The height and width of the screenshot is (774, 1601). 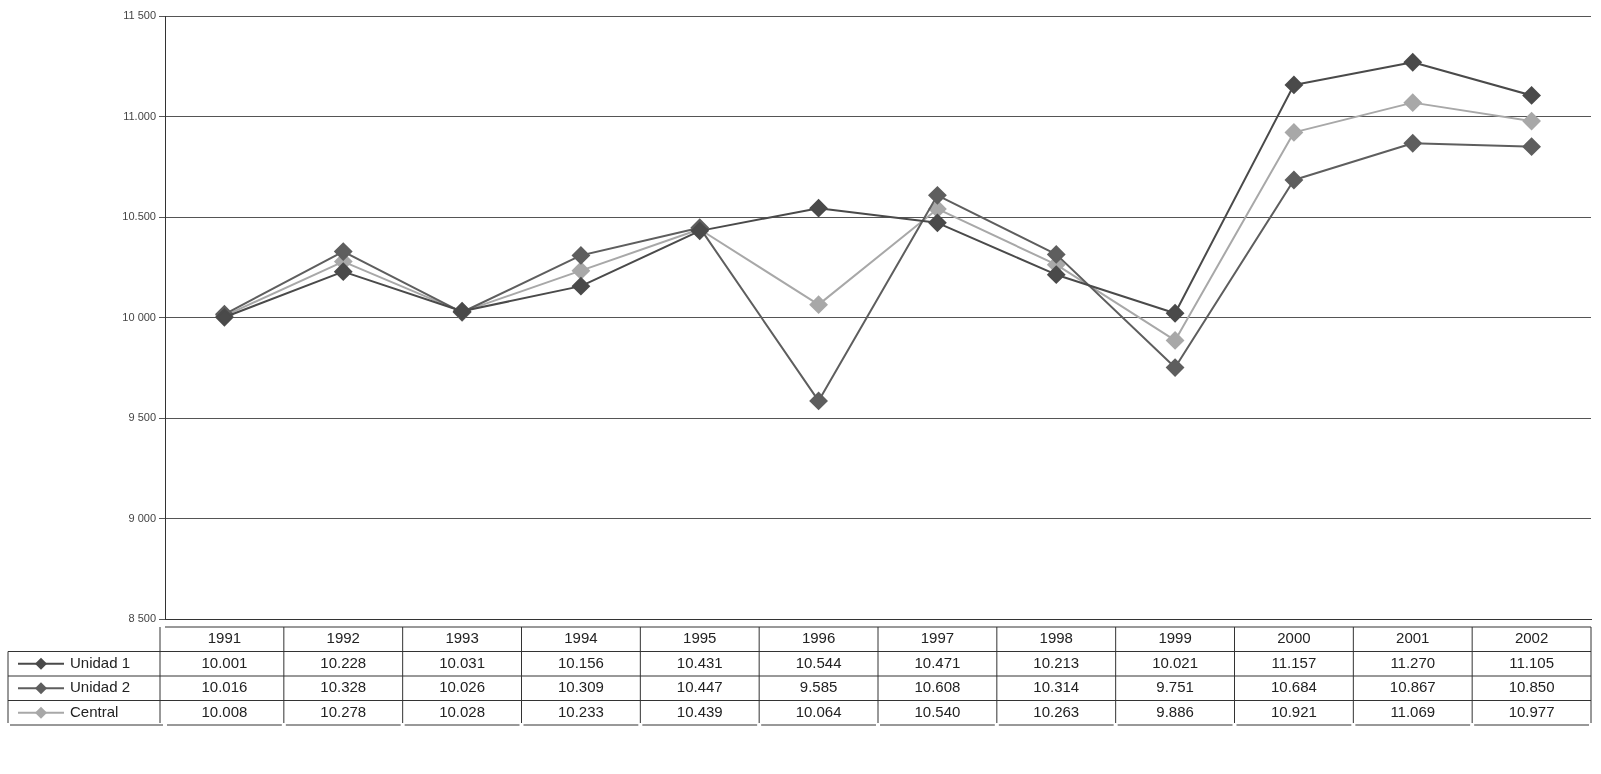 What do you see at coordinates (699, 662) in the screenshot?
I see `data-label: 10.431` at bounding box center [699, 662].